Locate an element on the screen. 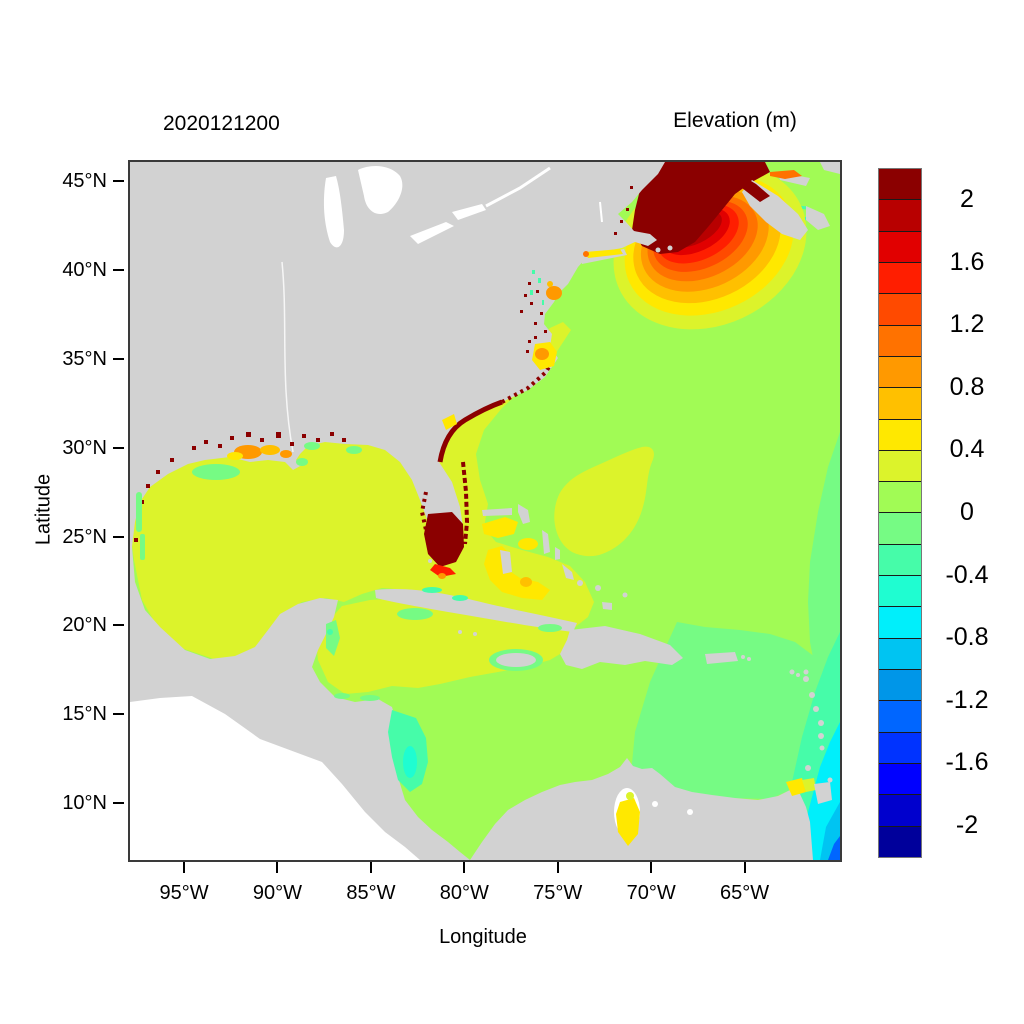  map-great-lakes is located at coordinates (463, 207).